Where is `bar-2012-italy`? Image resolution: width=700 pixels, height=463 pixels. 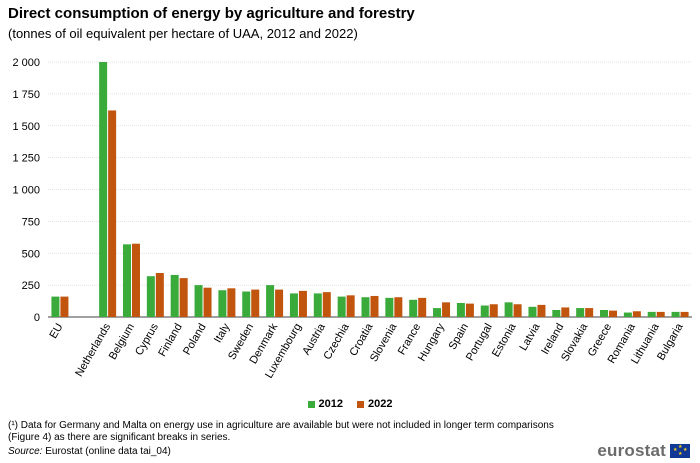
bar-2012-italy is located at coordinates (222, 303).